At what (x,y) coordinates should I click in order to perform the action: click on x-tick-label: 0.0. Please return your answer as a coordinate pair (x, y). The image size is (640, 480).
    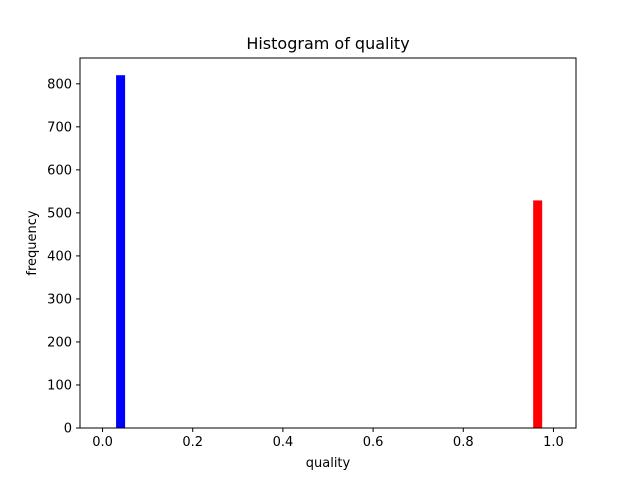
    Looking at the image, I should click on (102, 442).